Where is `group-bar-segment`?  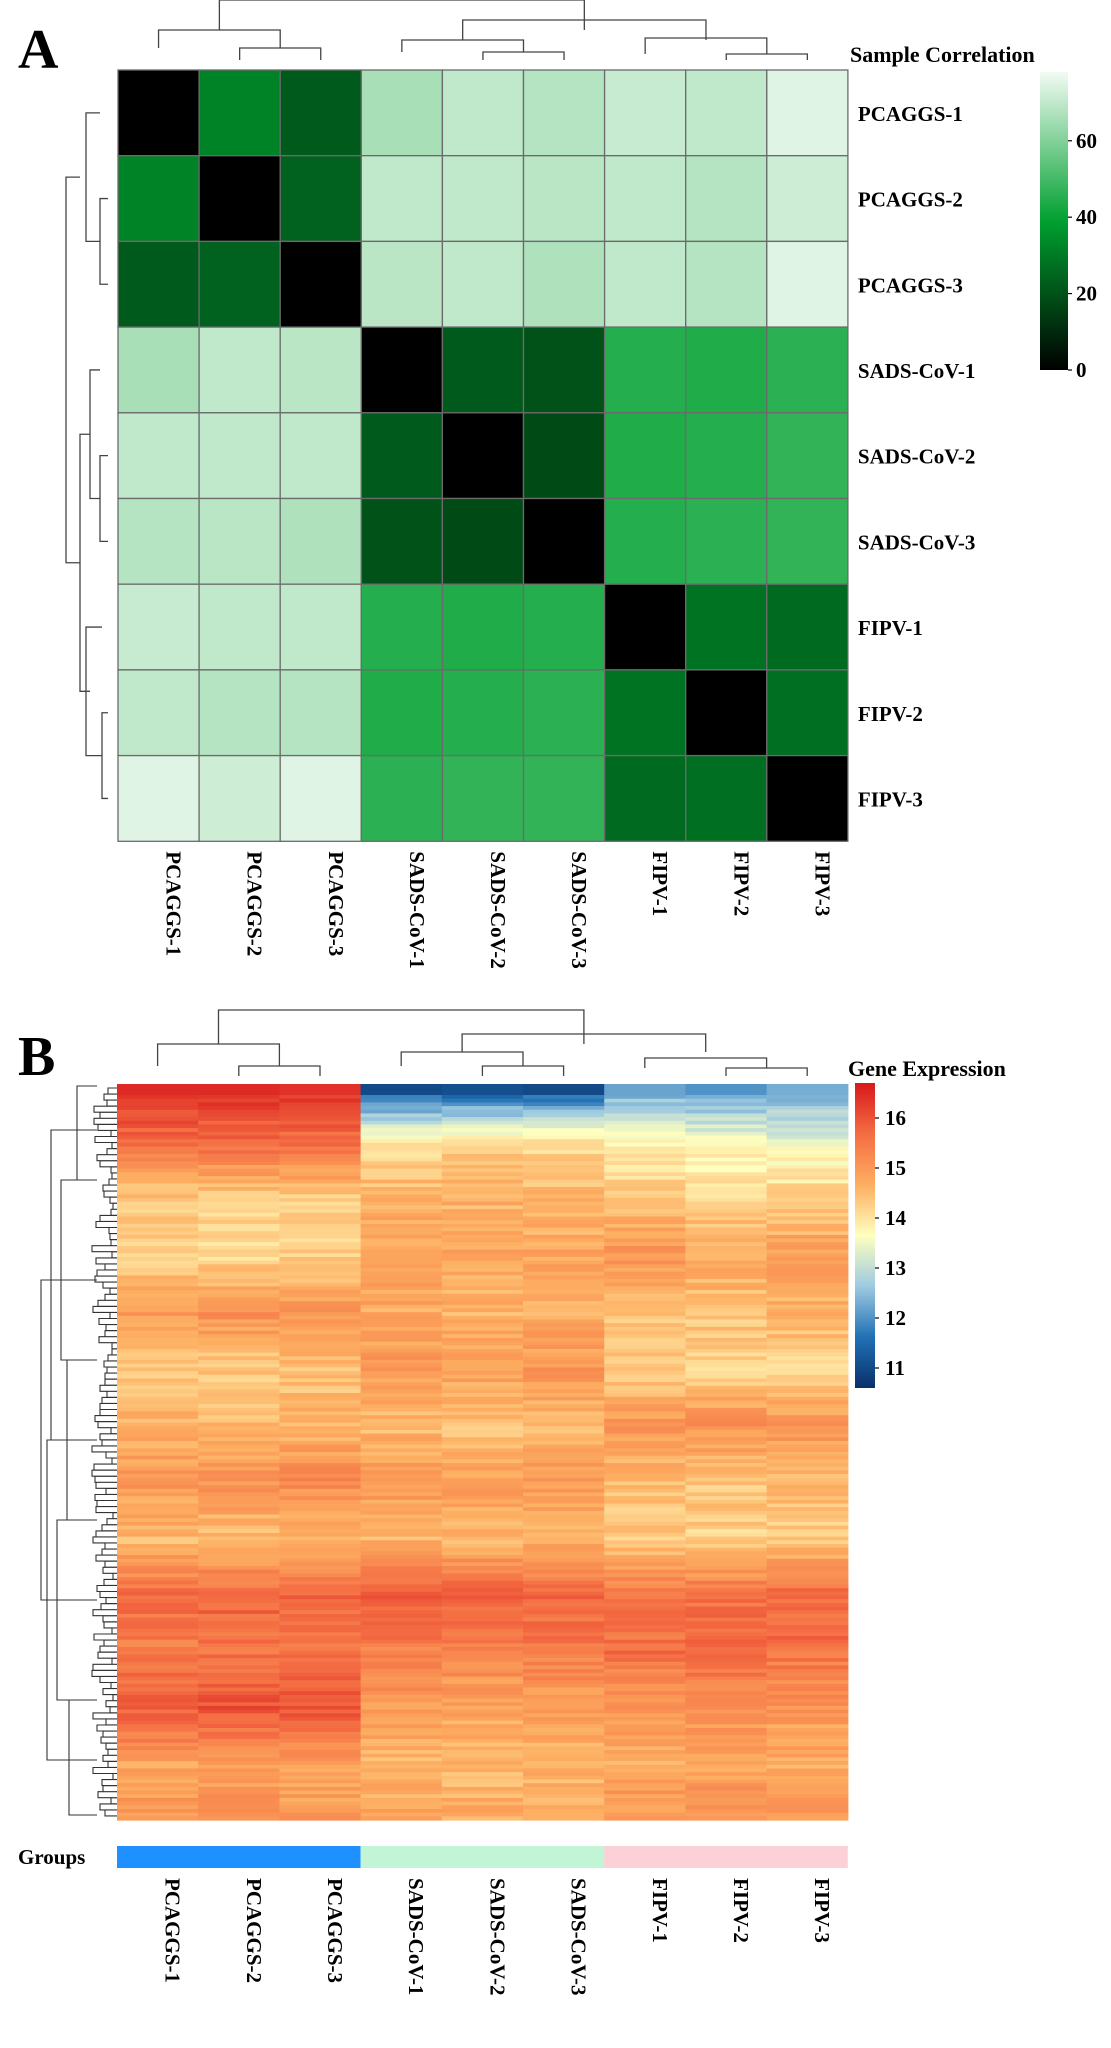
group-bar-segment is located at coordinates (239, 1857).